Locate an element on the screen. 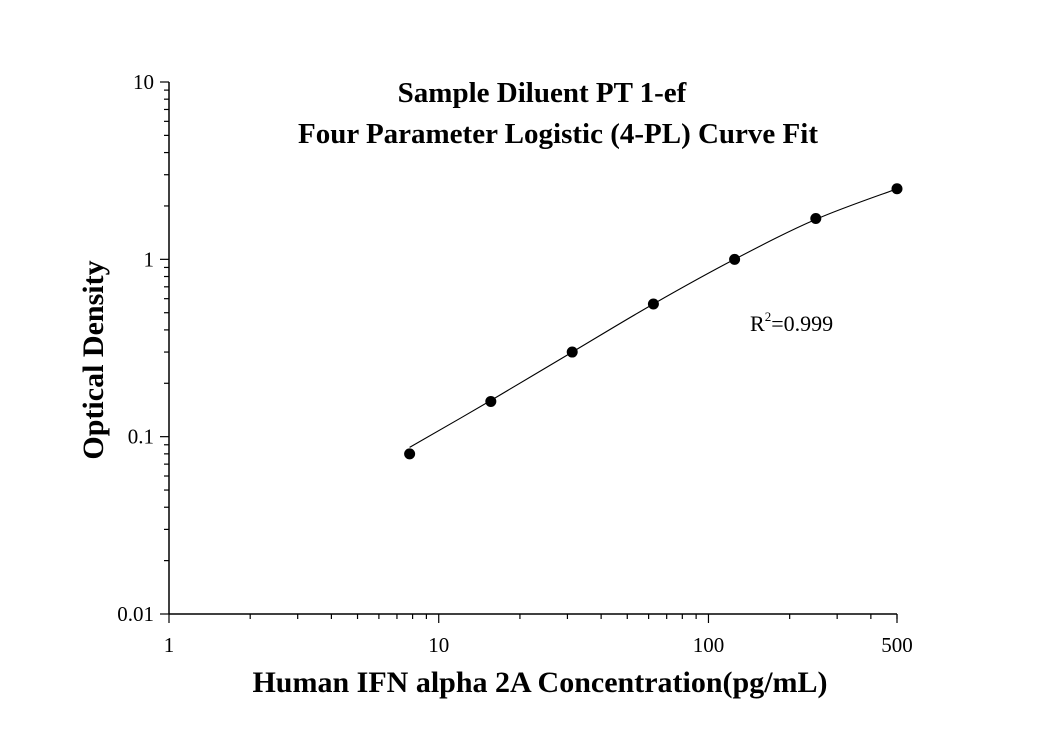  y-tick-label: 1 is located at coordinates (149, 259).